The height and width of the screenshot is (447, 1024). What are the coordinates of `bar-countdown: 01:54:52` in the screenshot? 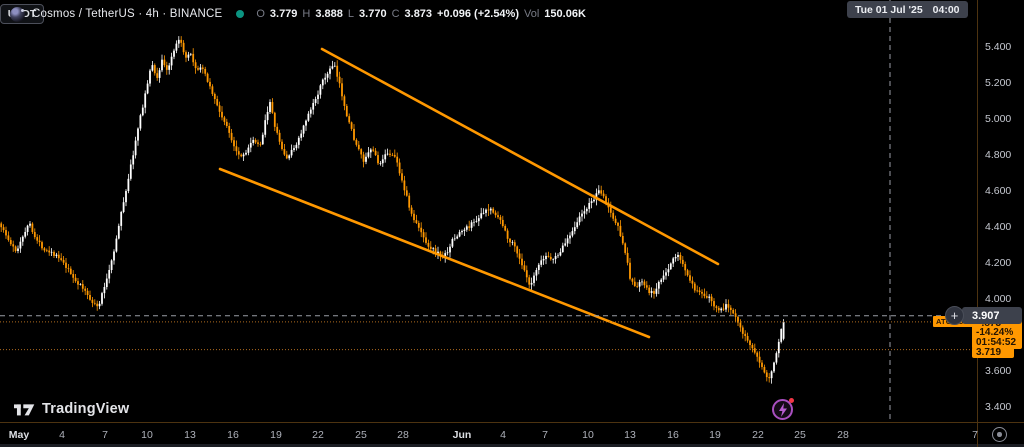 It's located at (996, 343).